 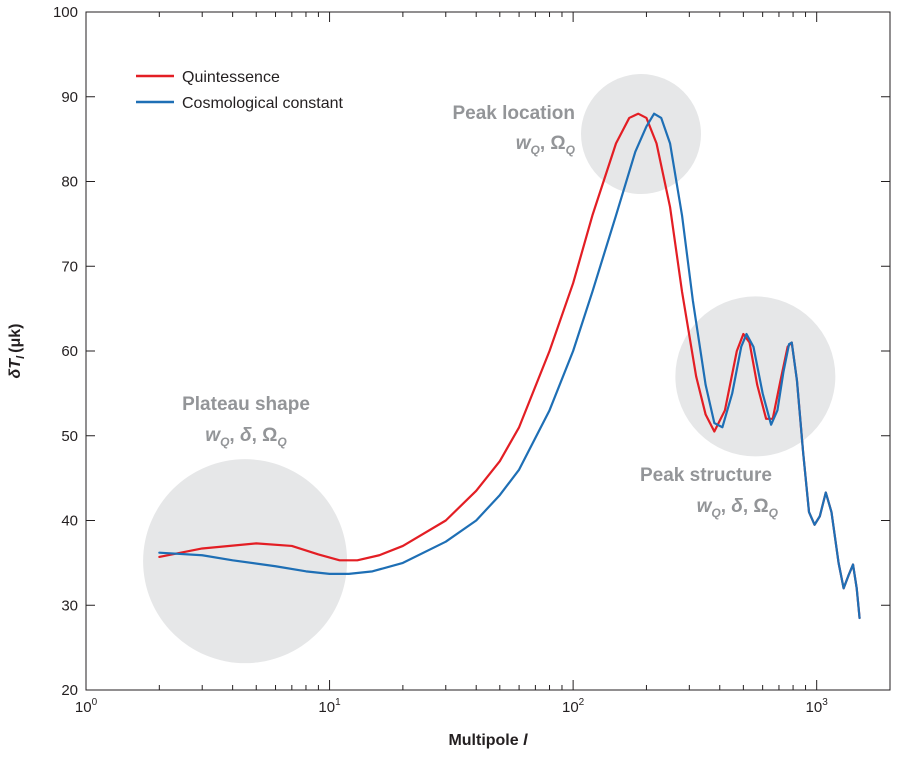 I want to click on peak-structure-params: wQ, δ, ΩQ, so click(x=738, y=508).